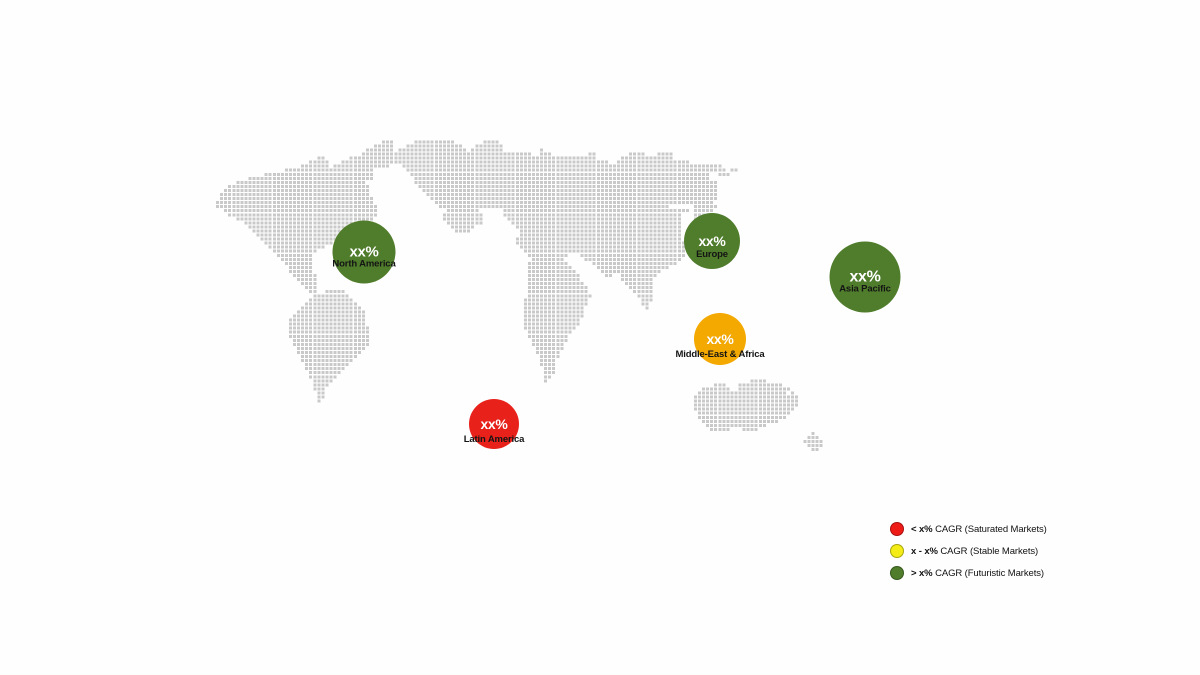 Image resolution: width=1200 pixels, height=675 pixels. What do you see at coordinates (924, 551) in the screenshot?
I see `legend-threshold-stable: x - x%` at bounding box center [924, 551].